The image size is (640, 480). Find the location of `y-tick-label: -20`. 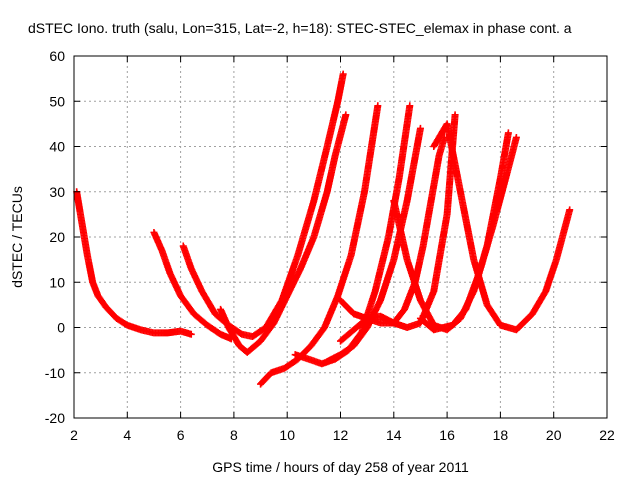

y-tick-label: -20 is located at coordinates (55, 418).